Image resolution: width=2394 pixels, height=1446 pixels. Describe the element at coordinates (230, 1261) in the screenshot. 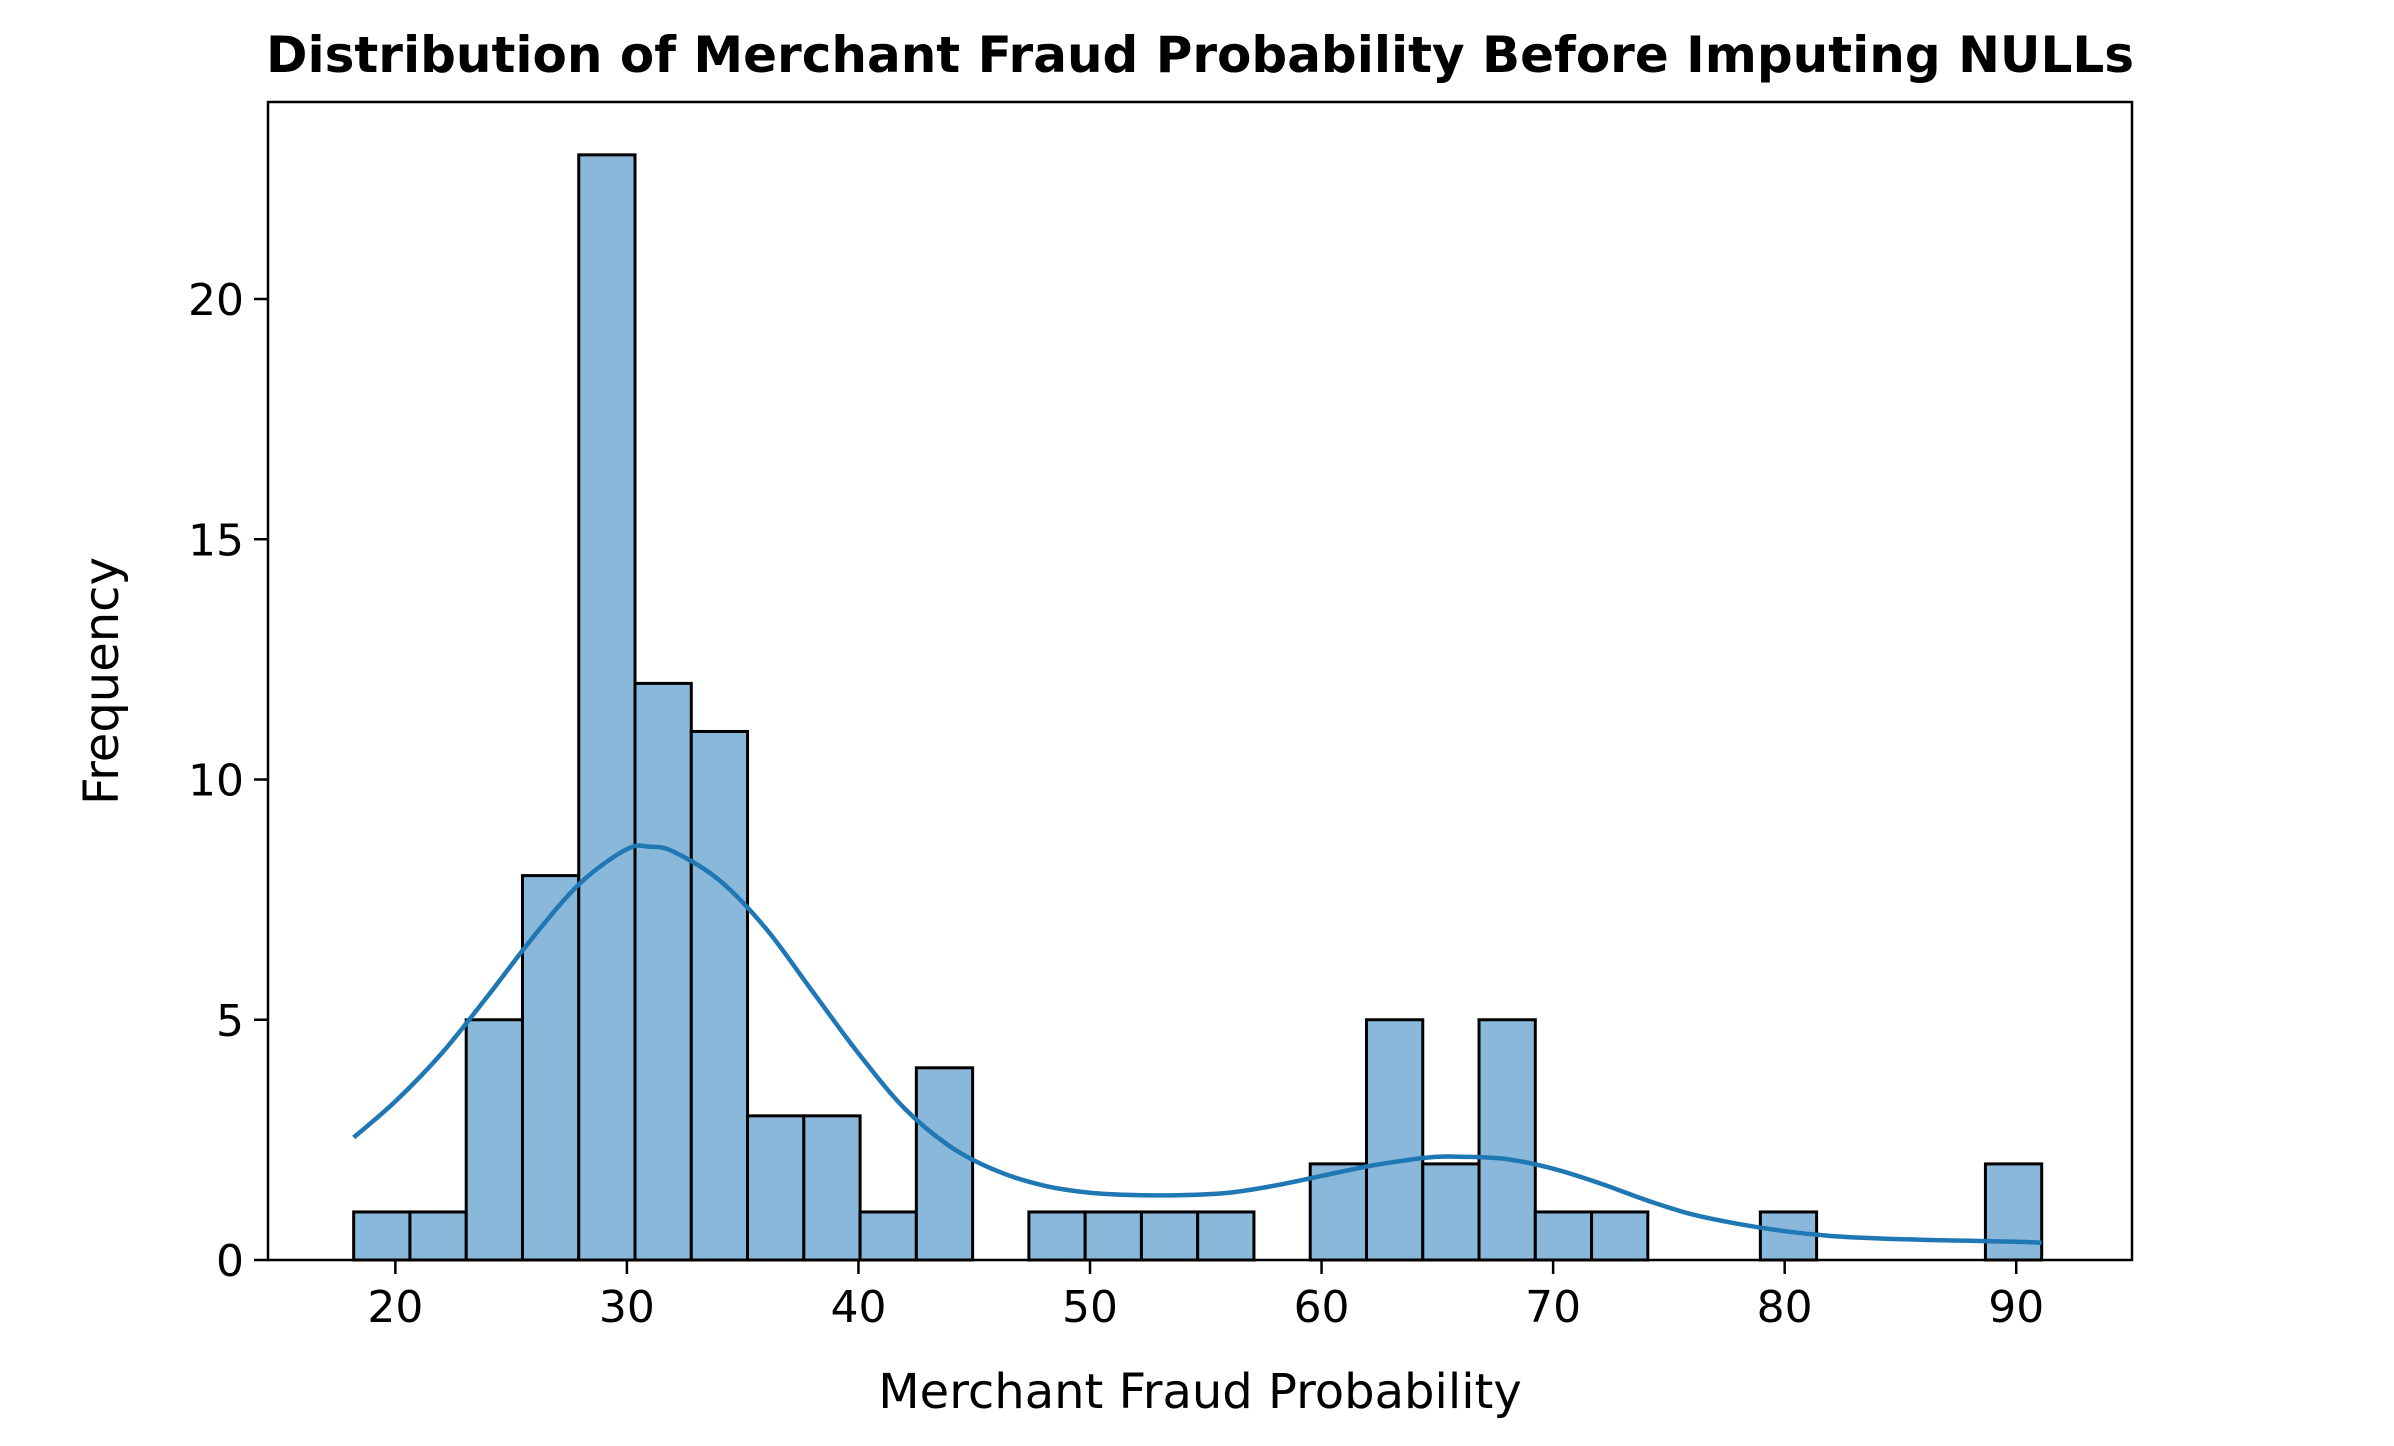

I see `y-tick-label: 0` at that location.